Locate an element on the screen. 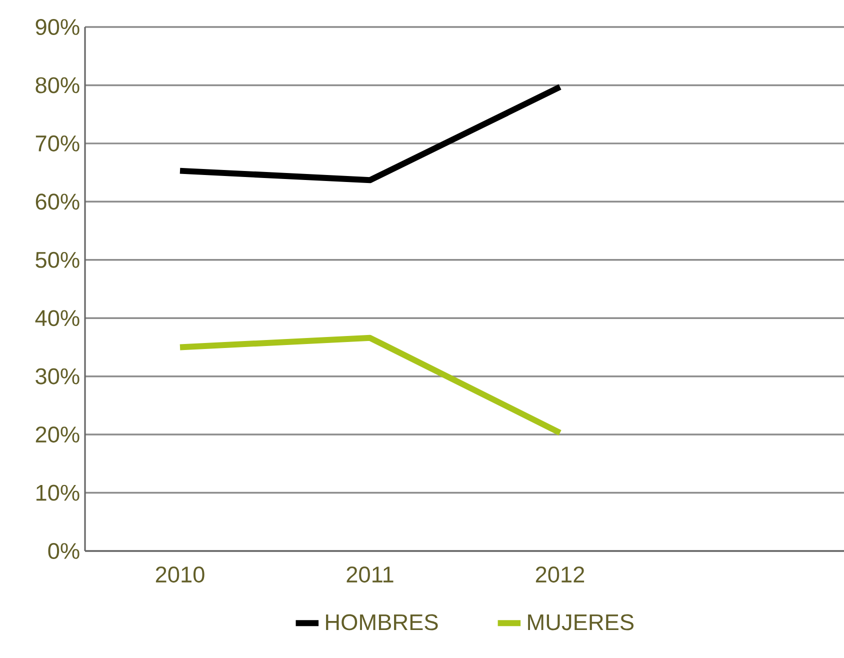 Image resolution: width=844 pixels, height=658 pixels. x-tick-label: 2012 is located at coordinates (560, 574).